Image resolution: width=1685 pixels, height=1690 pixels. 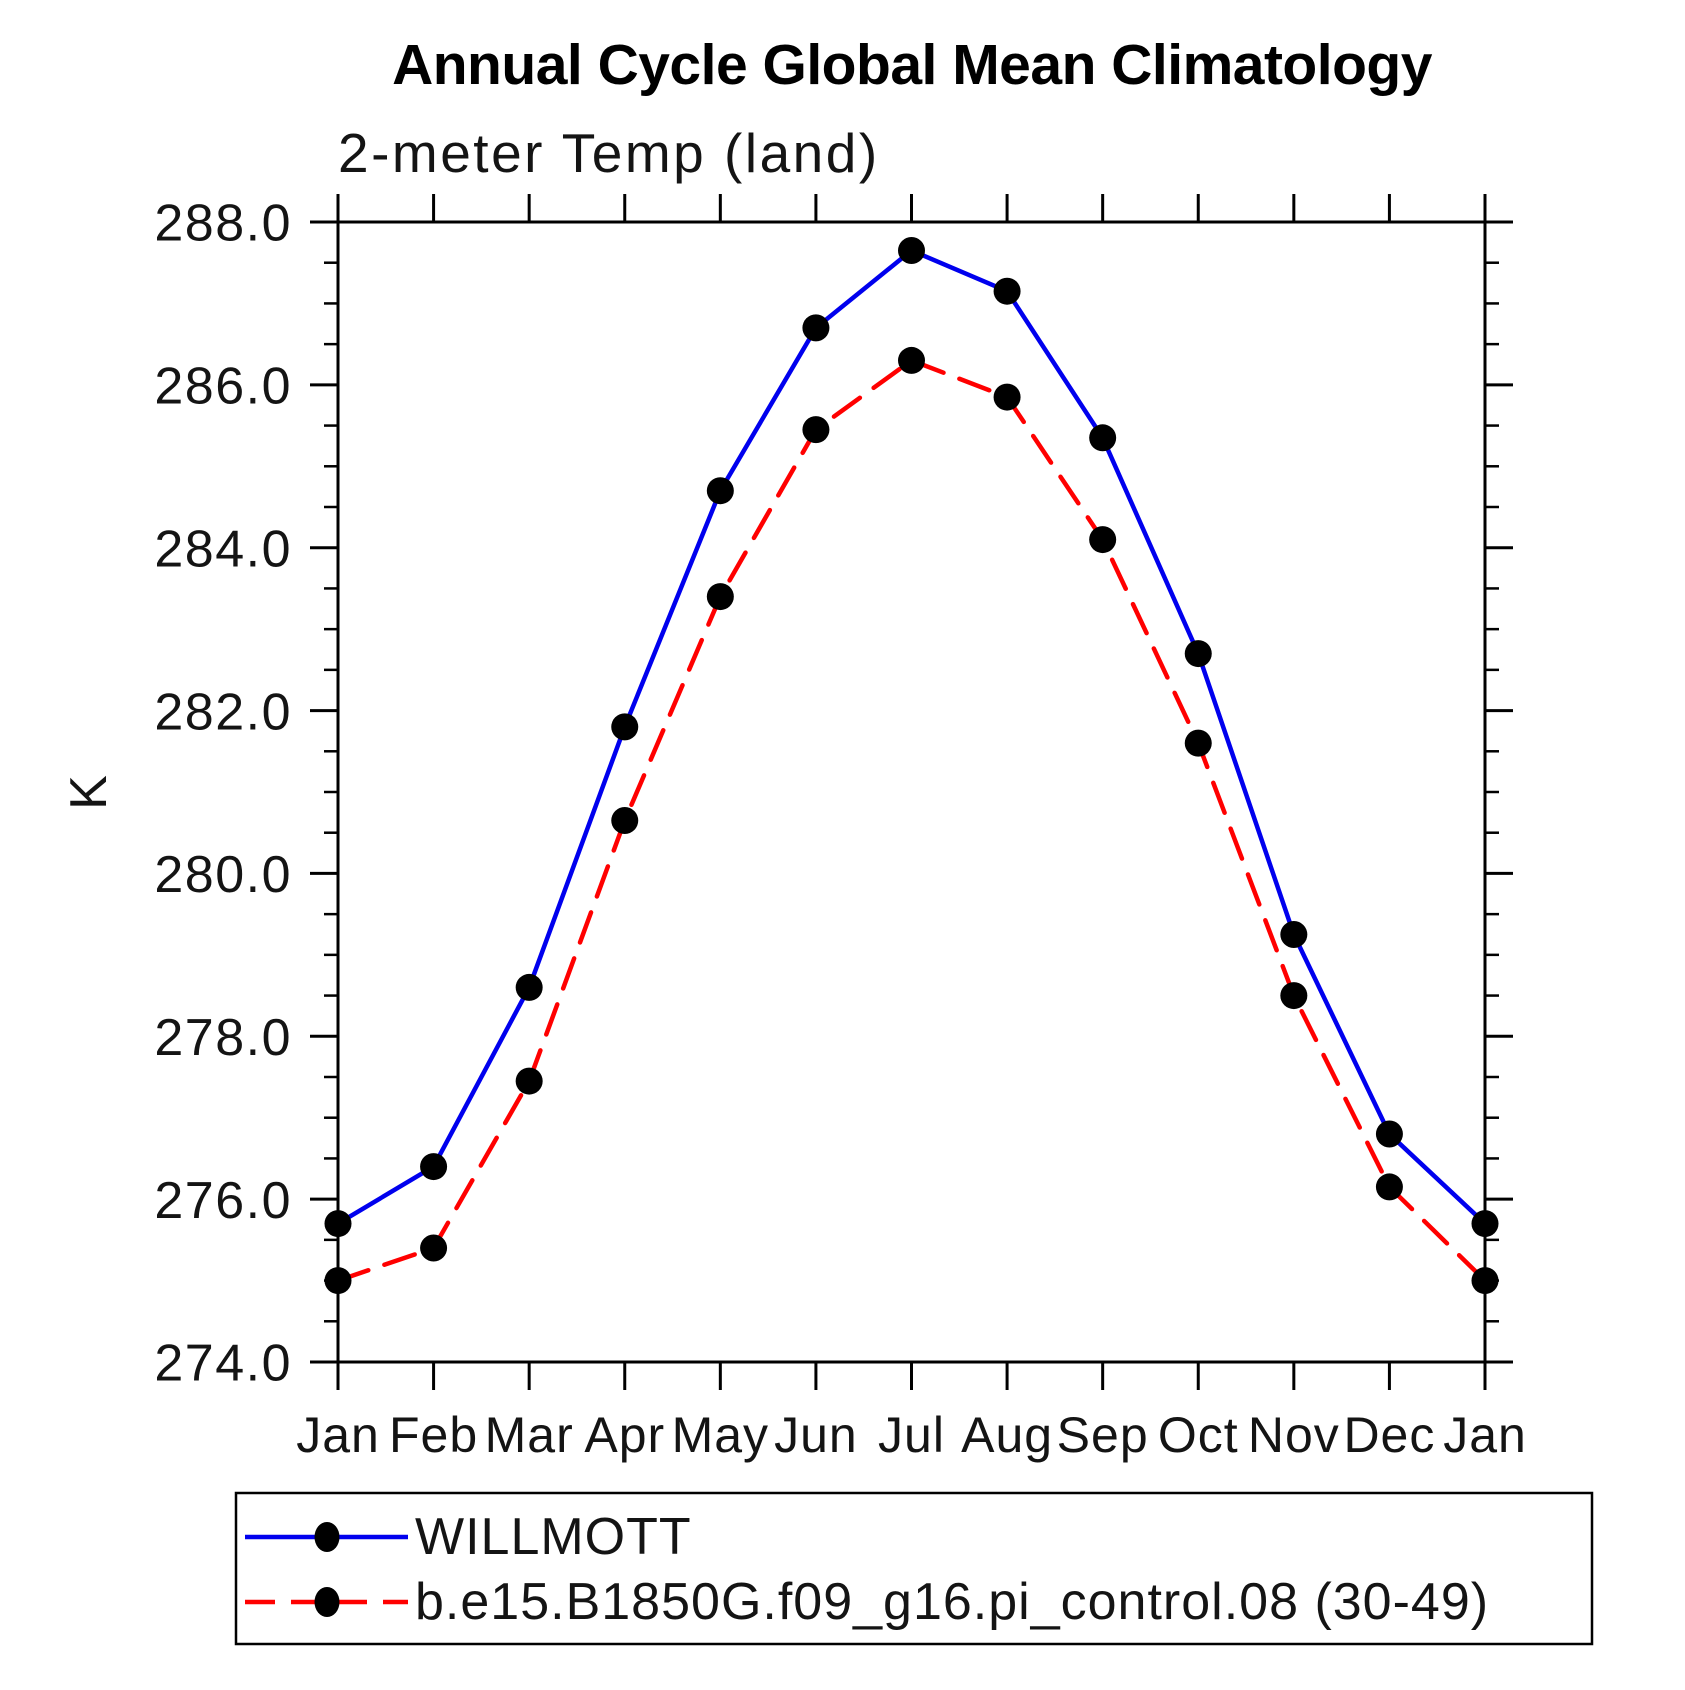 I want to click on chart-subtitle: 2-meter Temp (land), so click(x=609, y=153).